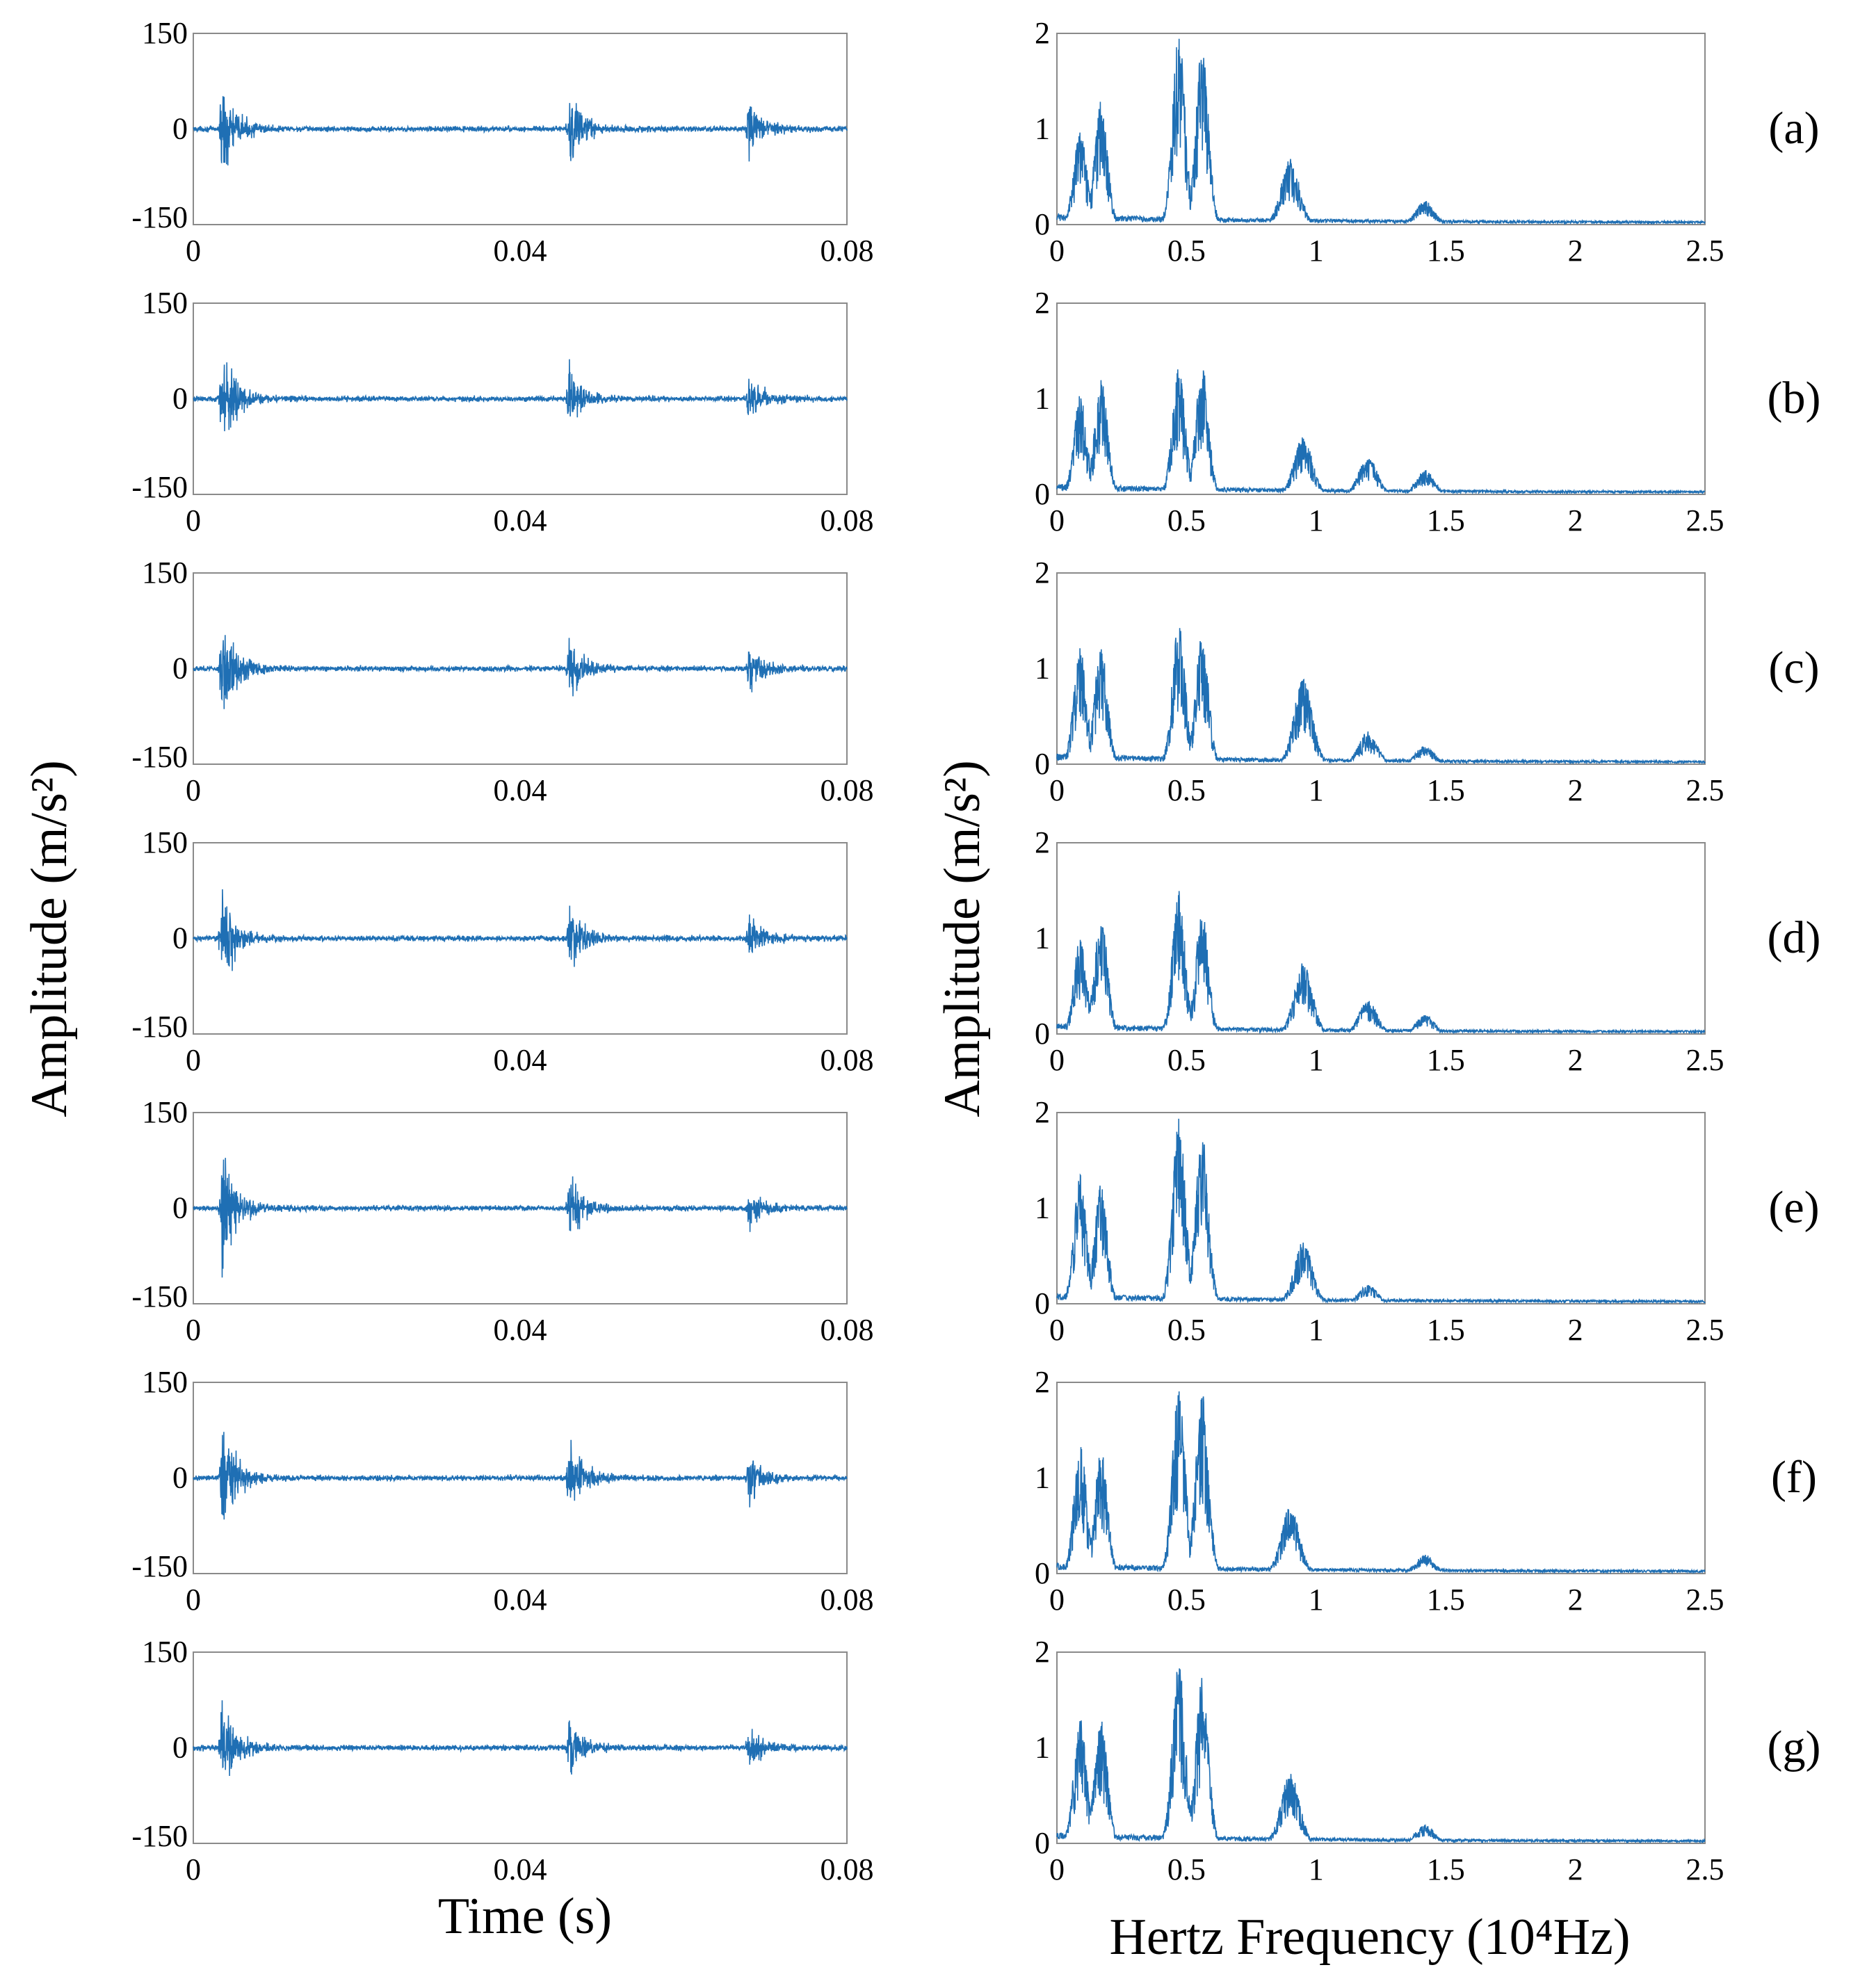  Describe the element at coordinates (1793, 128) in the screenshot. I see `panel-label: (a)` at that location.